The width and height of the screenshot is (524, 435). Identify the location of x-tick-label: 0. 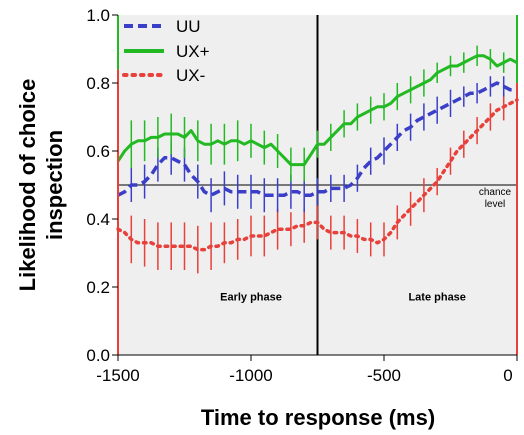
(507, 375).